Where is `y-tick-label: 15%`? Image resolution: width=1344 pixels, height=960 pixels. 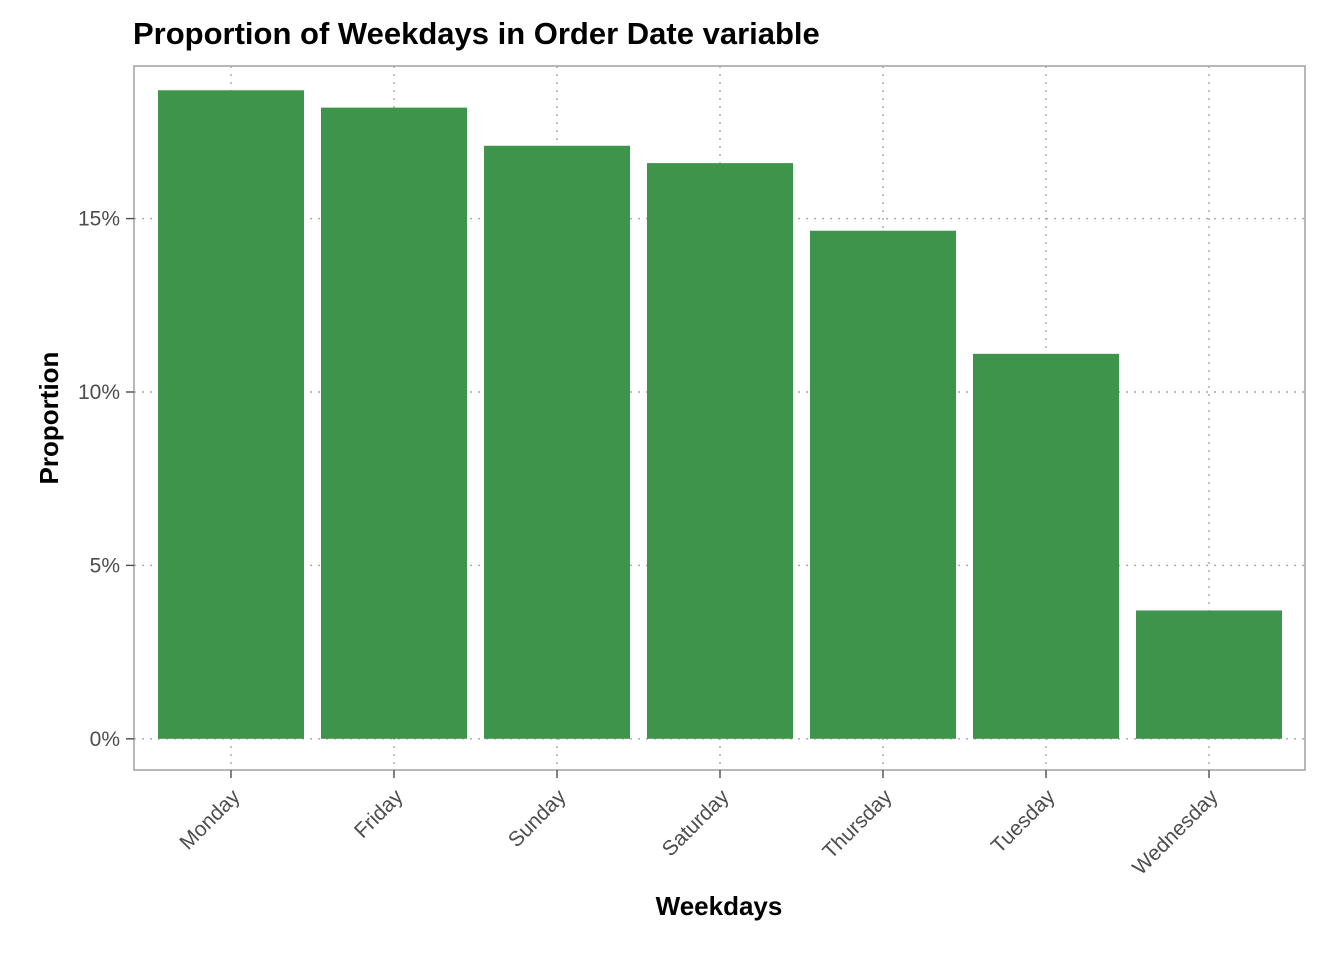
y-tick-label: 15% is located at coordinates (99, 219).